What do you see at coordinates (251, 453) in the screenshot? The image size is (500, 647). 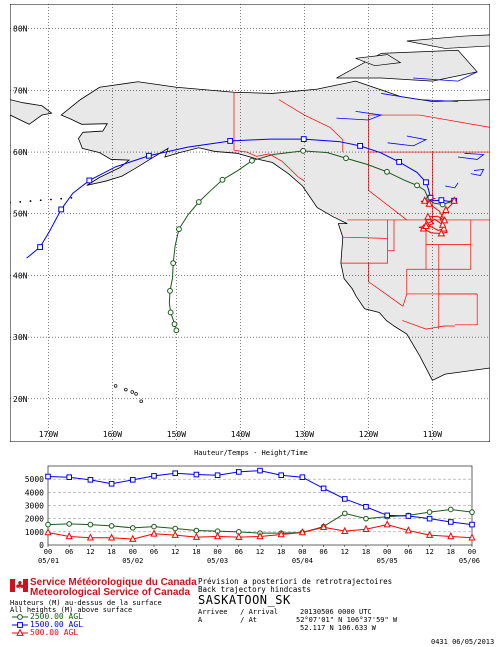 I see `chart-title: Hauteur/Temps - Height/Time` at bounding box center [251, 453].